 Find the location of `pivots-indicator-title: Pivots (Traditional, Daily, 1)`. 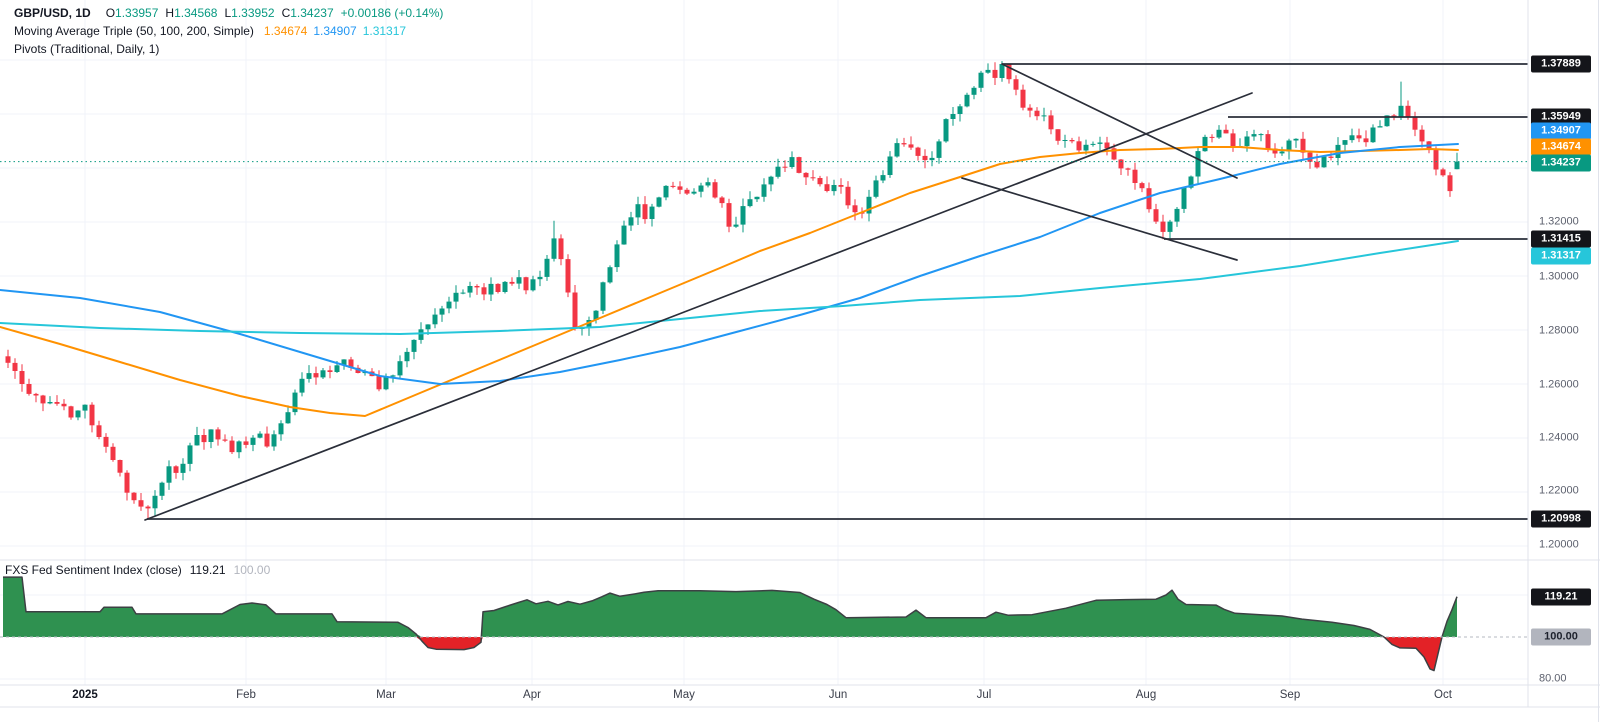

pivots-indicator-title: Pivots (Traditional, Daily, 1) is located at coordinates (87, 49).